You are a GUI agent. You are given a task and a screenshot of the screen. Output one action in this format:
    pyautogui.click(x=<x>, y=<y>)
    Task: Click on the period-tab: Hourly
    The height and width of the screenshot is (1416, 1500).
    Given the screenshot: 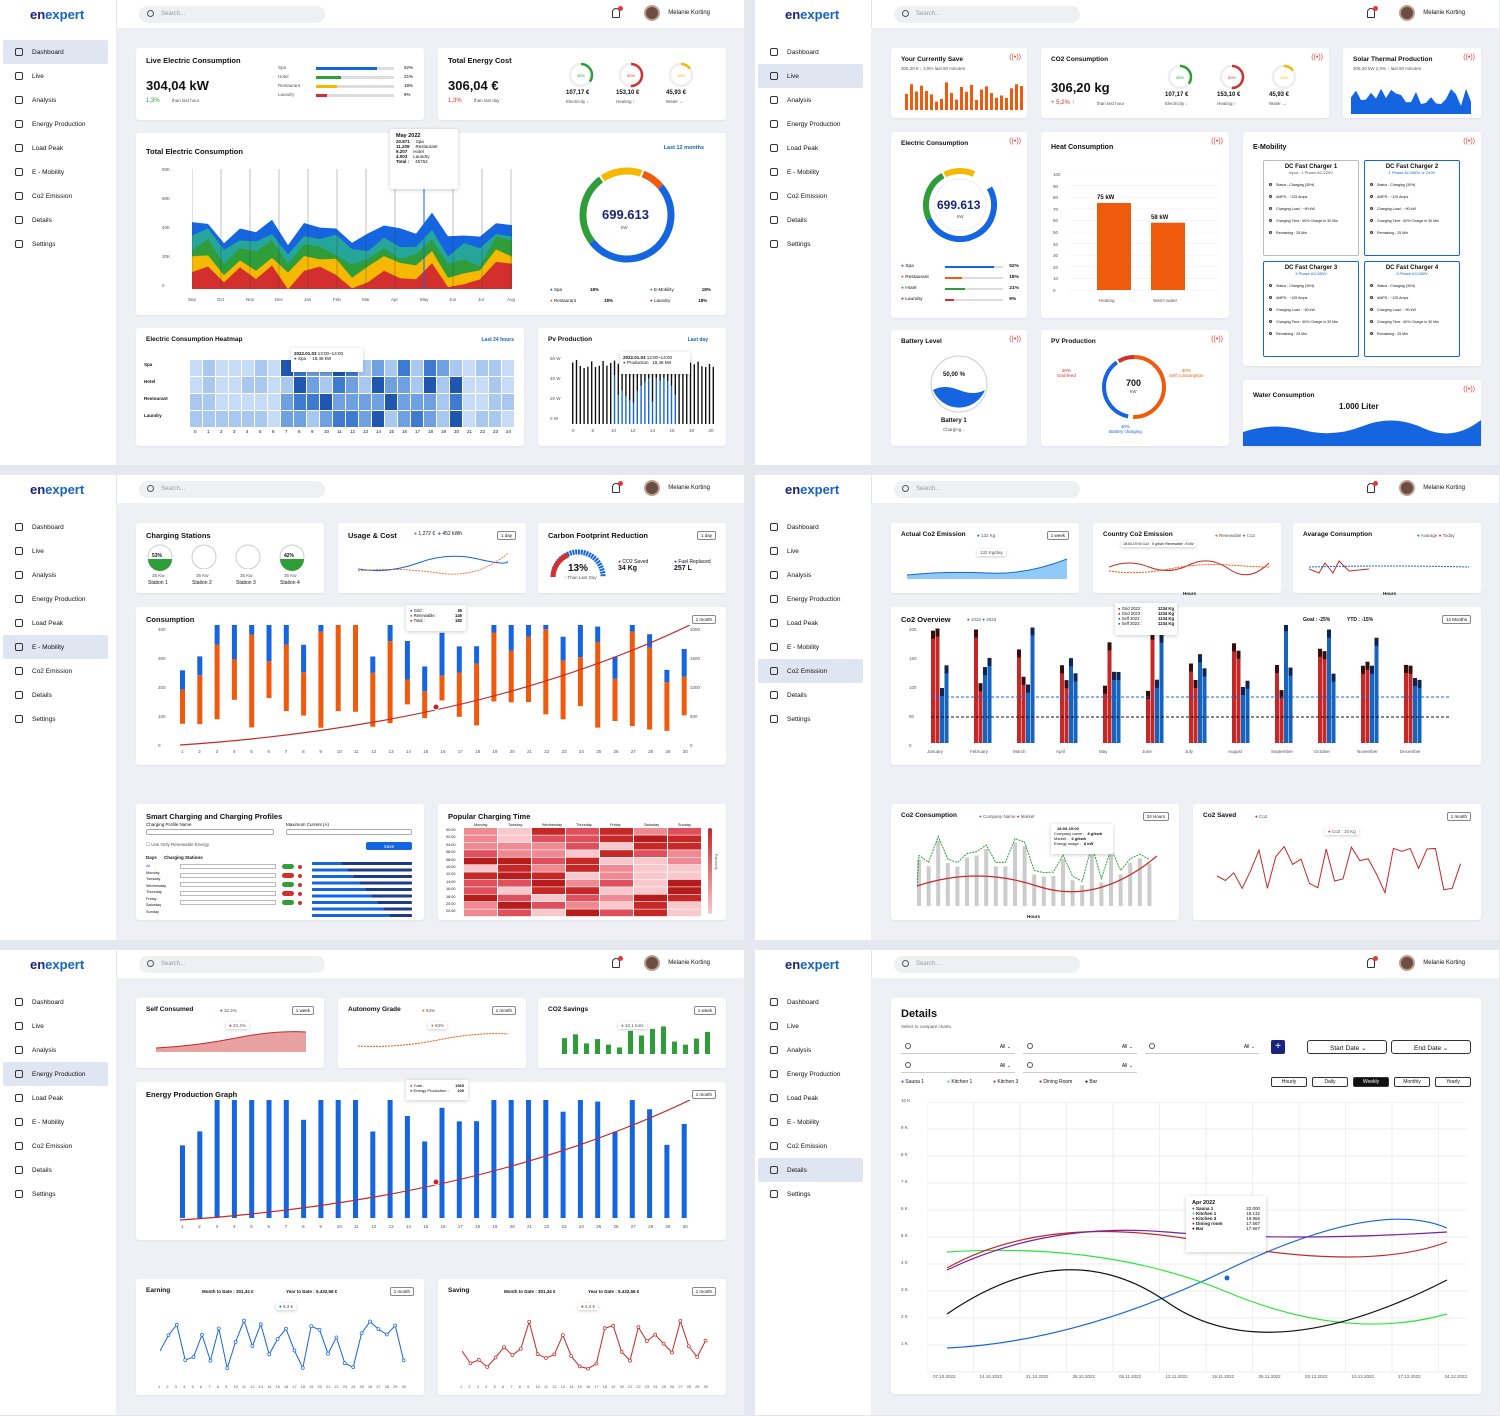 What is the action you would take?
    pyautogui.click(x=1289, y=1082)
    